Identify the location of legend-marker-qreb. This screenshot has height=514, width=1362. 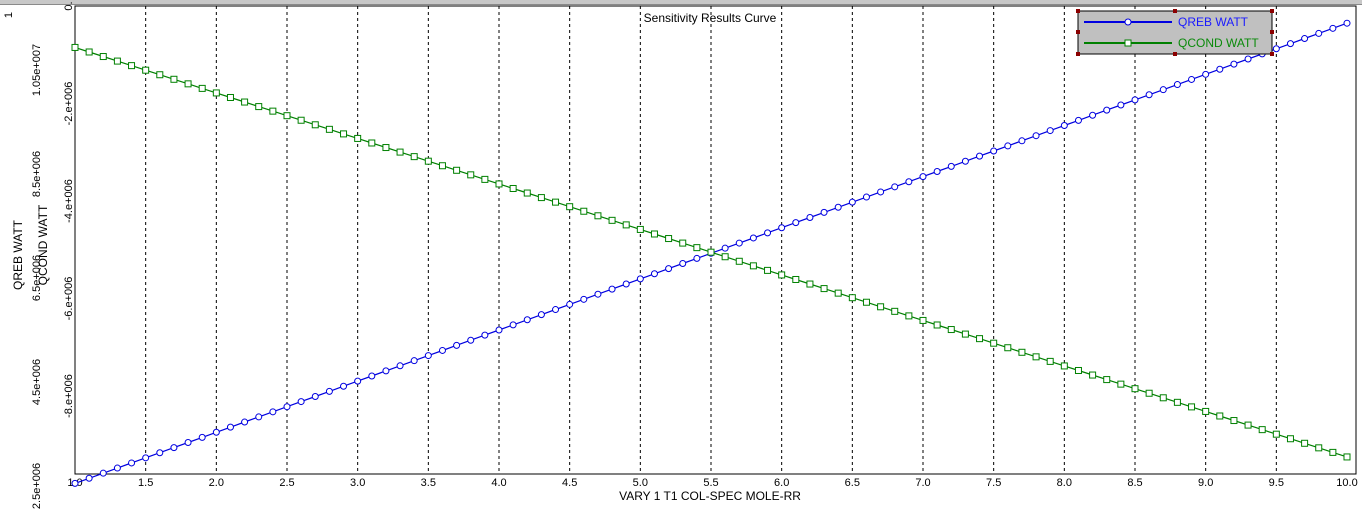
(1128, 22).